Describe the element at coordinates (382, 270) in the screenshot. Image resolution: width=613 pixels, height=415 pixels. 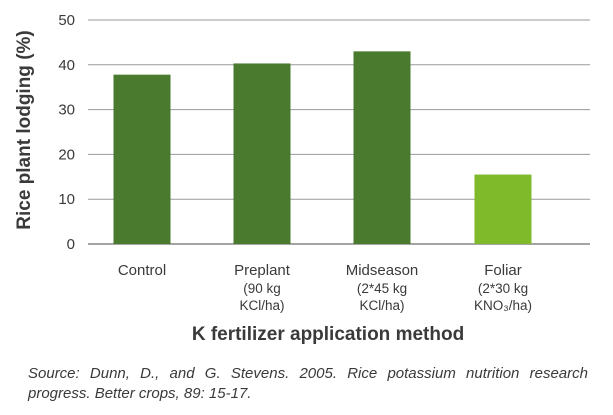
I see `x-category-label: Midseason` at that location.